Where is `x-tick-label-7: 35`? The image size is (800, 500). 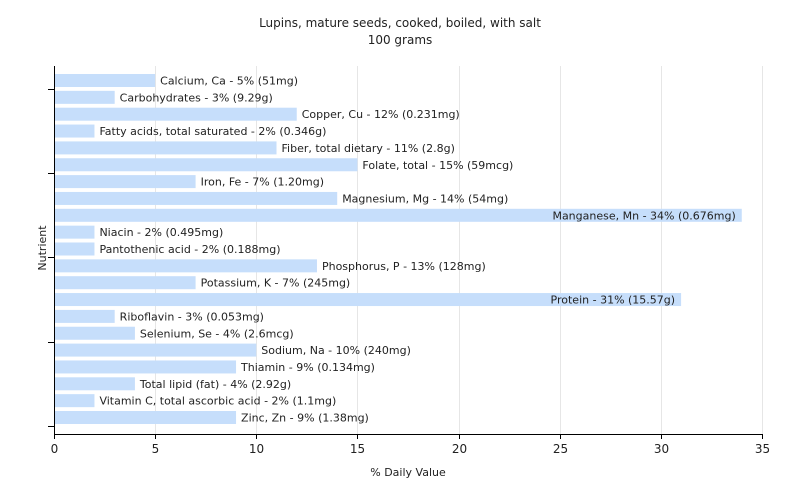
x-tick-label-7: 35 is located at coordinates (762, 449).